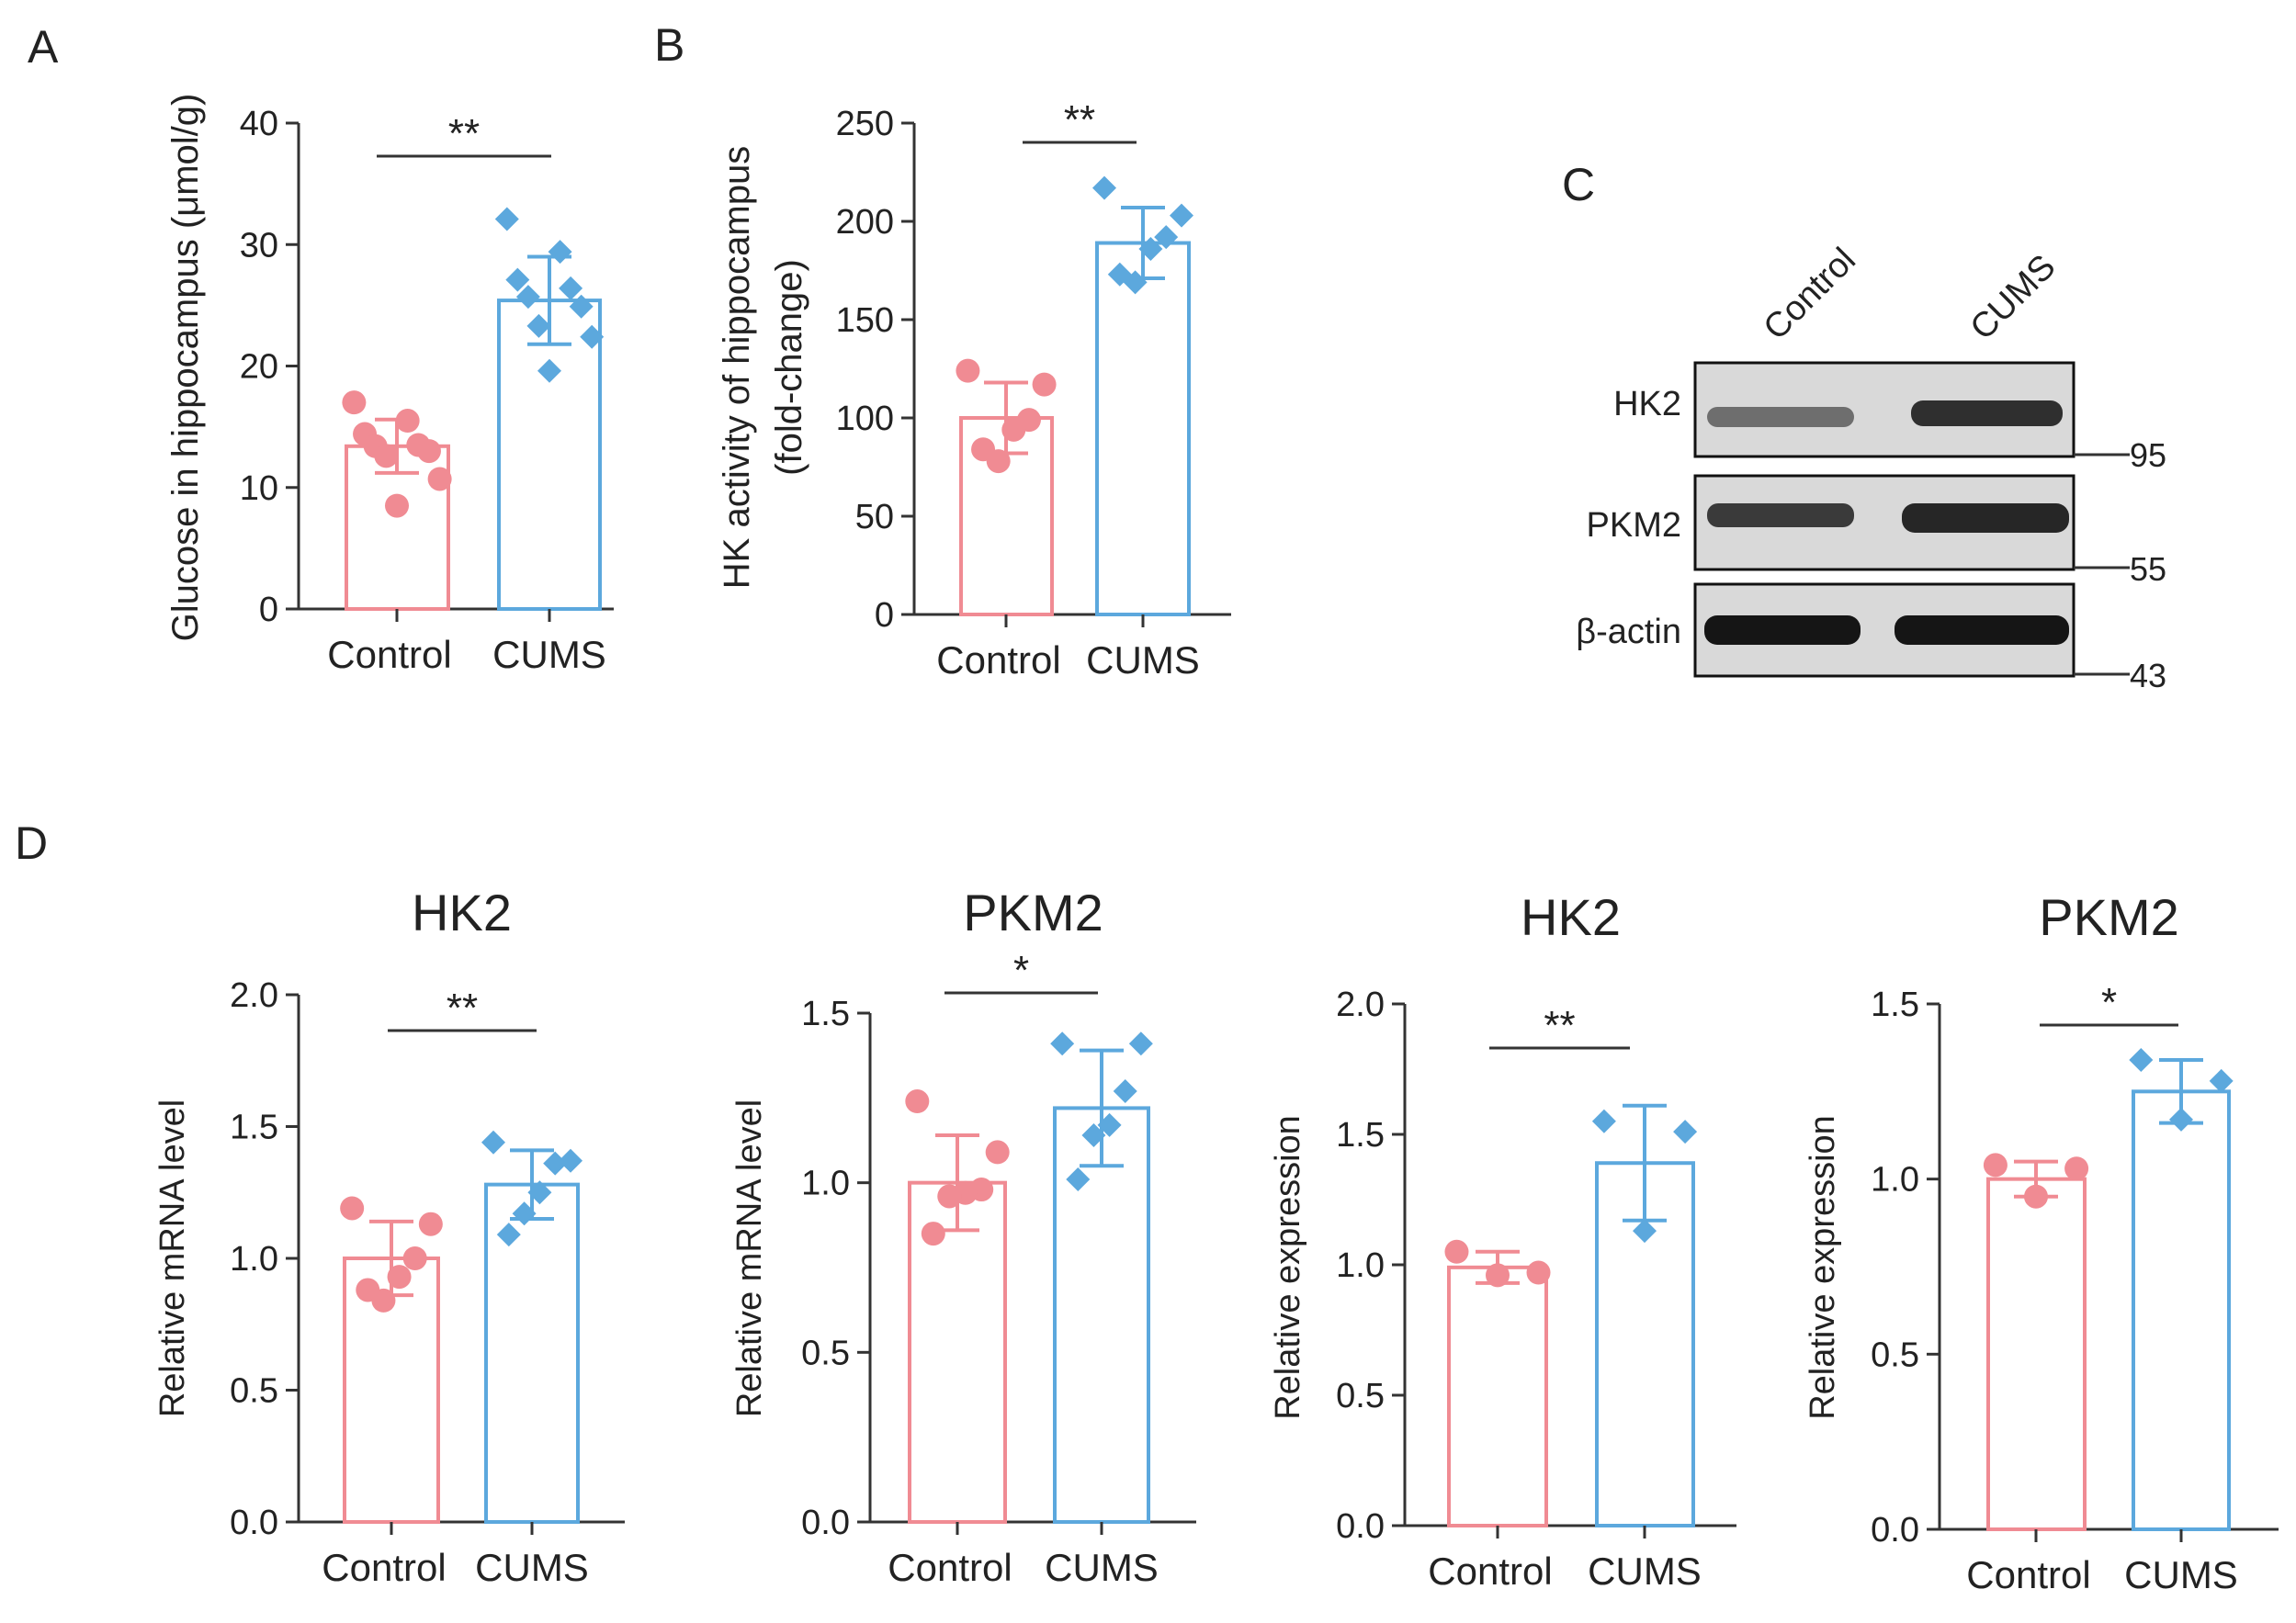 This screenshot has height=1623, width=2296. I want to click on y-tick-label: 150, so click(865, 320).